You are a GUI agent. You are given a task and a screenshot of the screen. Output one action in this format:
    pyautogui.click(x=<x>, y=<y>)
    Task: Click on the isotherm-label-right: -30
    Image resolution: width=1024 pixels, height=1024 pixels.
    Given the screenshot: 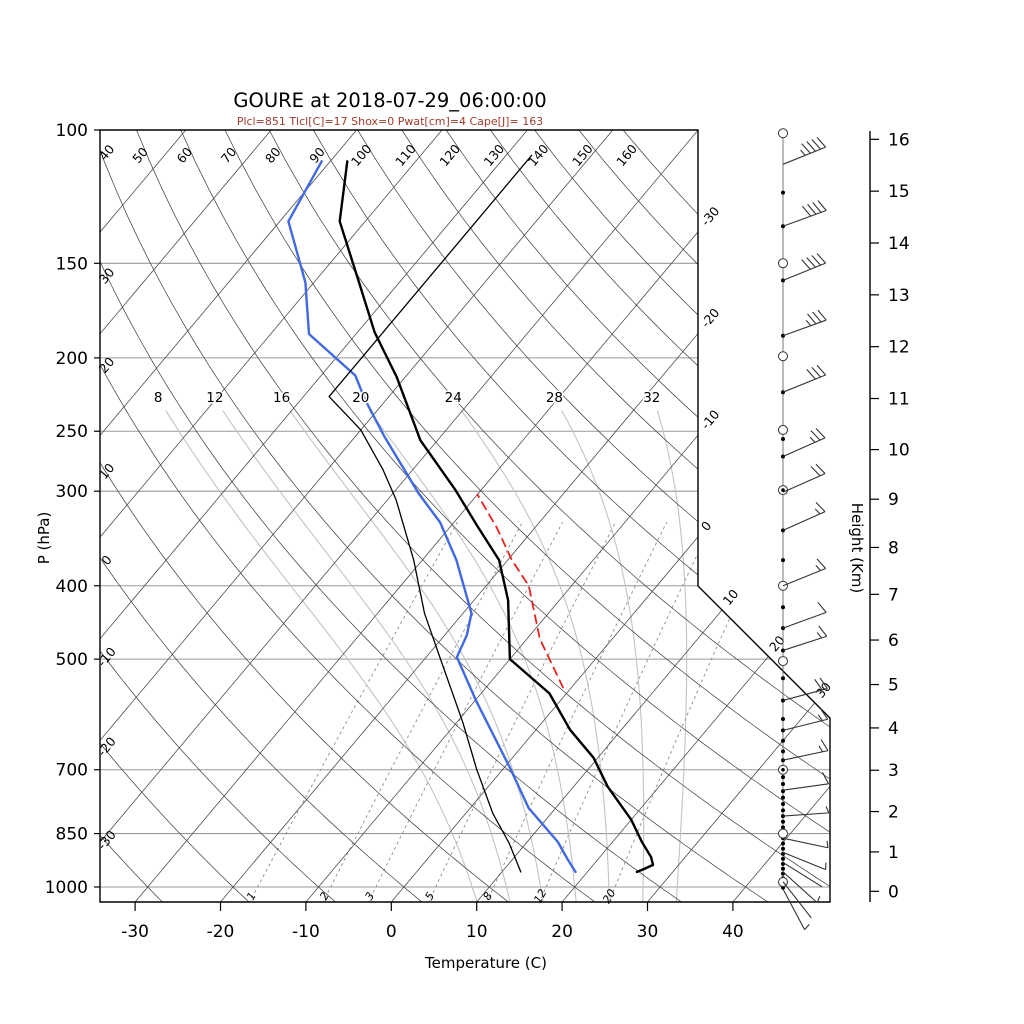 What is the action you would take?
    pyautogui.click(x=710, y=215)
    